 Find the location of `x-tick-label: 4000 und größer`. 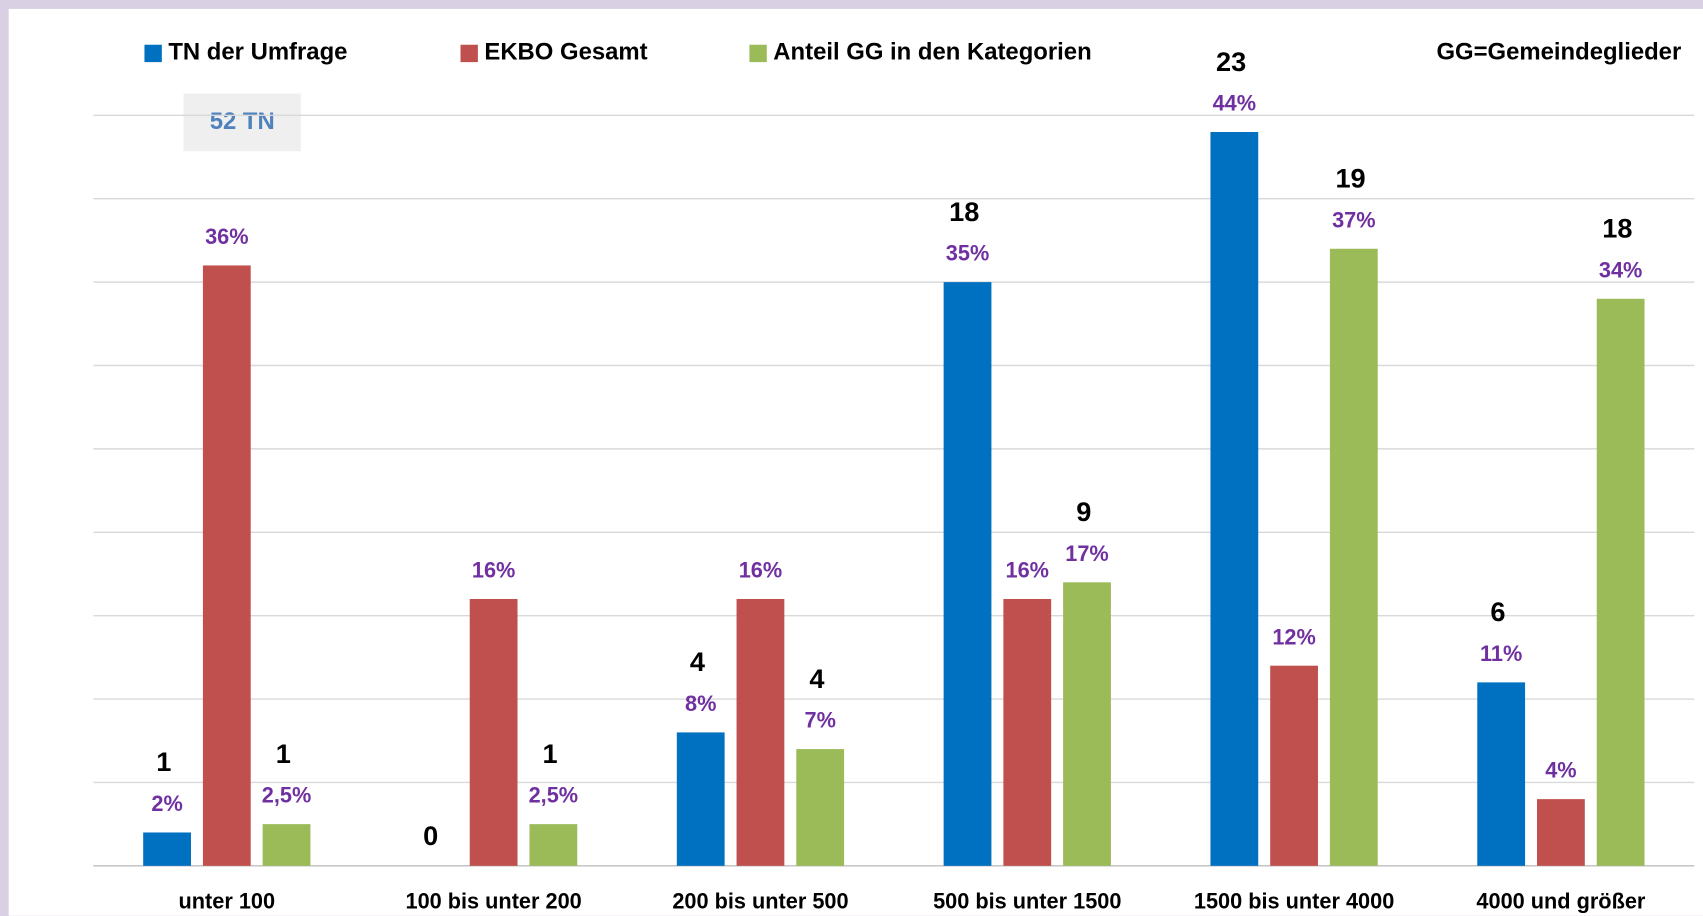

x-tick-label: 4000 und größer is located at coordinates (1561, 900).